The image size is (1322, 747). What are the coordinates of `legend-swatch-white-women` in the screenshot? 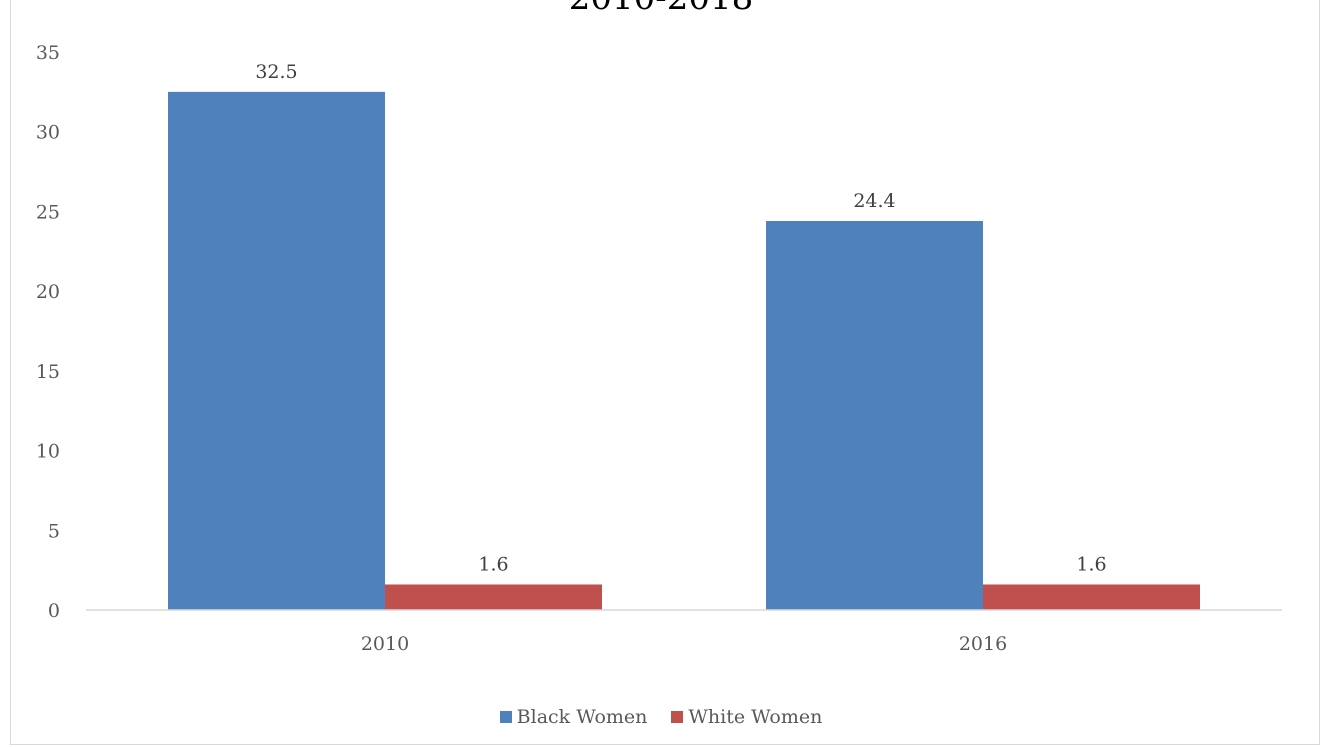 It's located at (677, 717).